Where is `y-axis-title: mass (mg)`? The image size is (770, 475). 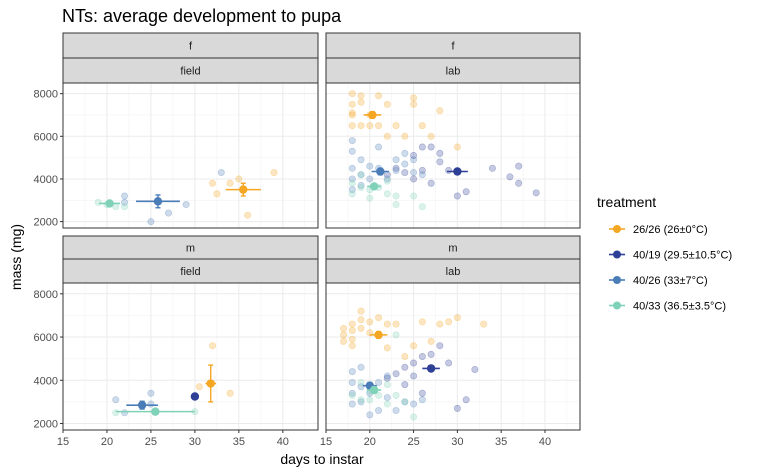
y-axis-title: mass (mg) is located at coordinates (16, 257).